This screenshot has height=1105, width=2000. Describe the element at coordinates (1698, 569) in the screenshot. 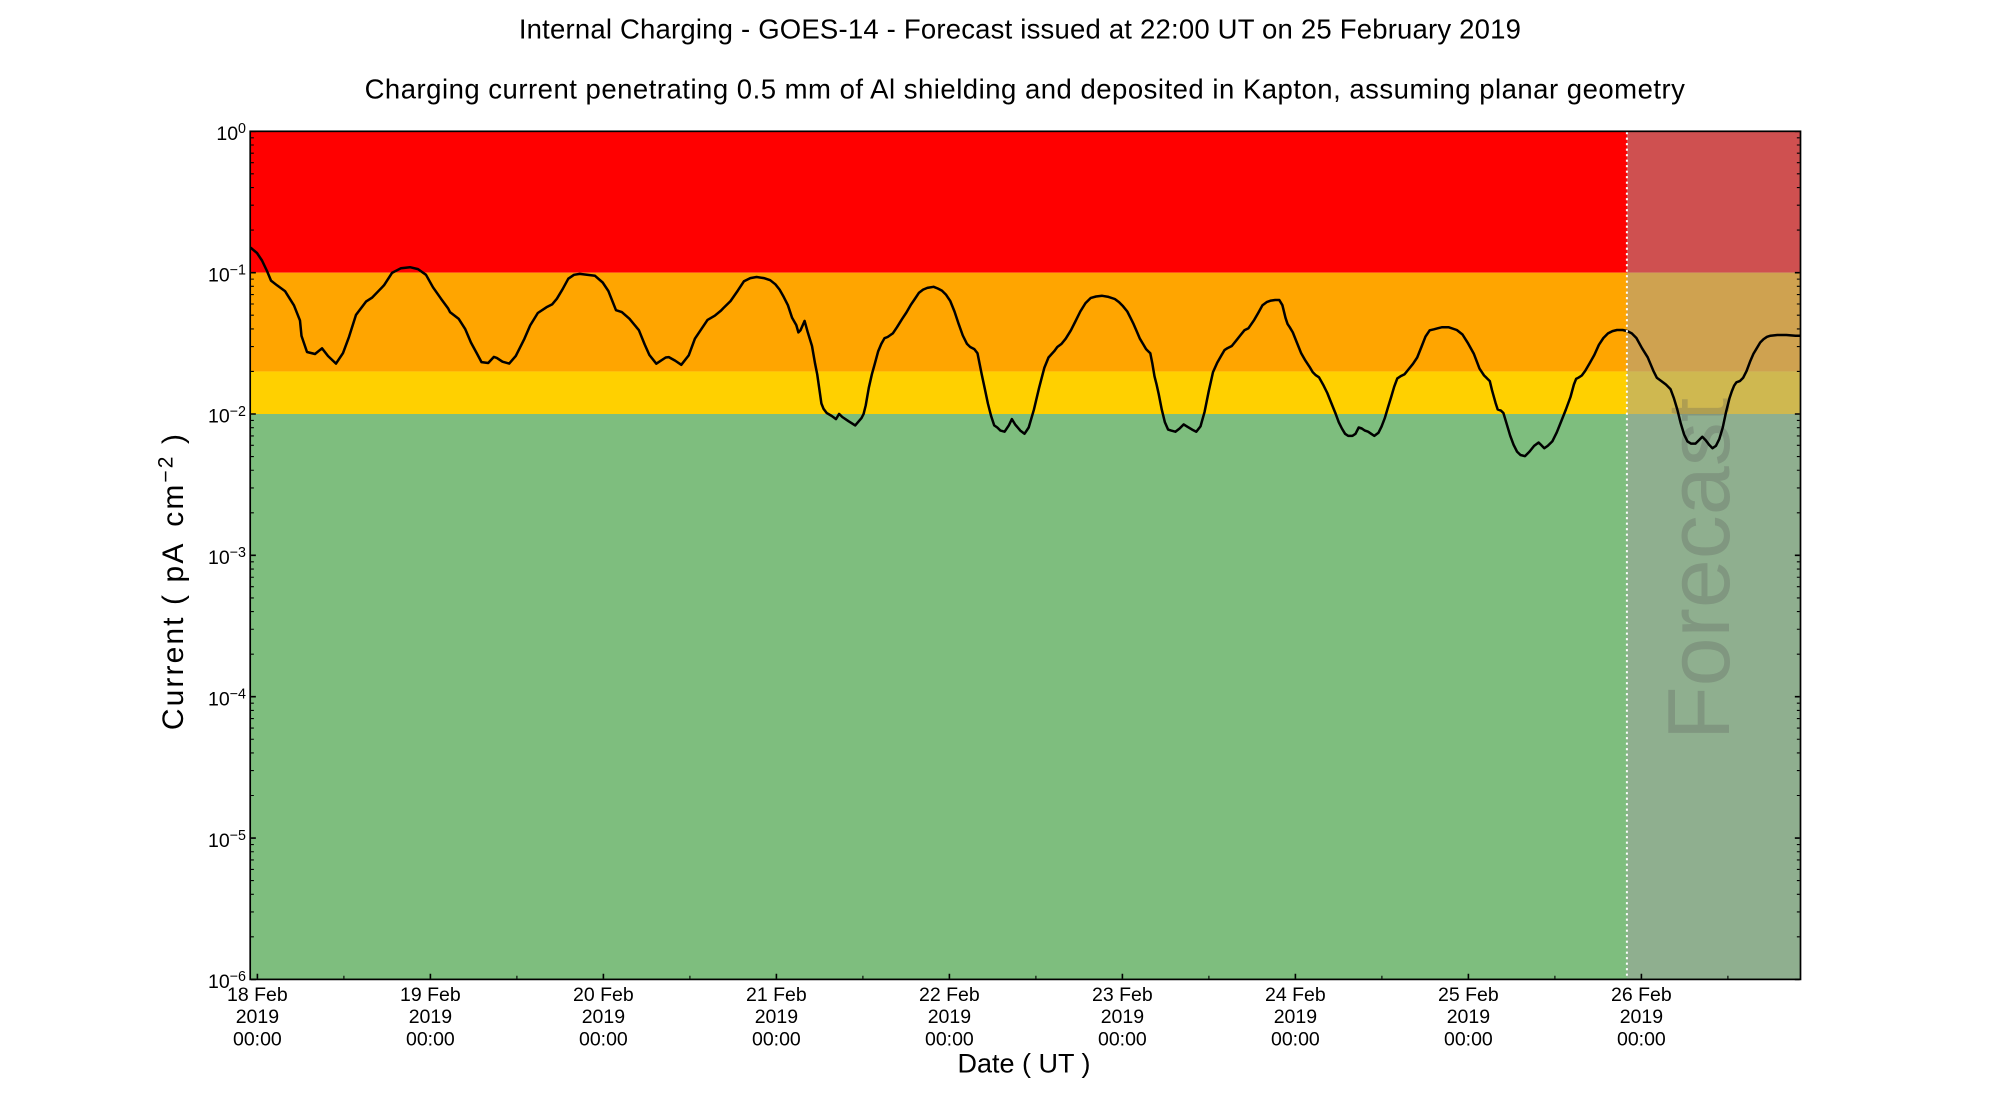

I see `svg-text: Forecast` at that location.